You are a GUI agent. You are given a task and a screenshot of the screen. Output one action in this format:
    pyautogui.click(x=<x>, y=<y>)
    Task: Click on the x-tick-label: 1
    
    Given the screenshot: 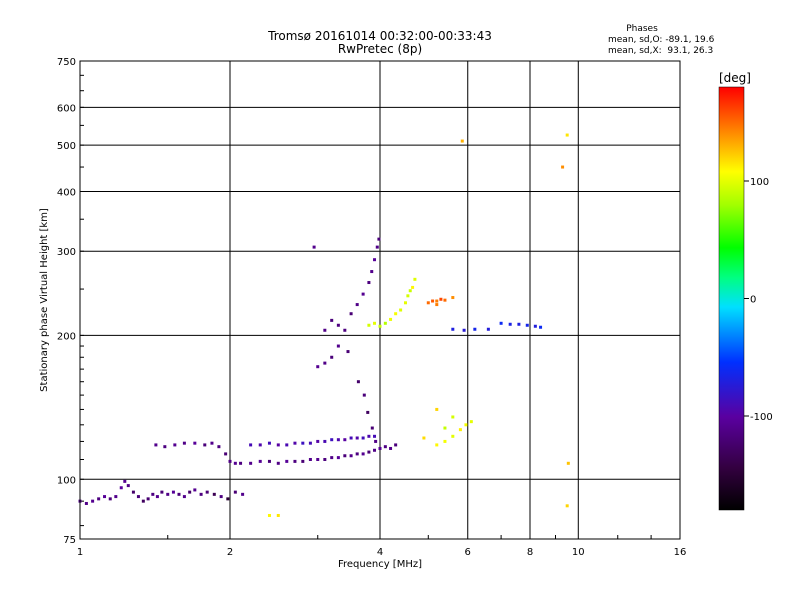 What is the action you would take?
    pyautogui.click(x=80, y=552)
    